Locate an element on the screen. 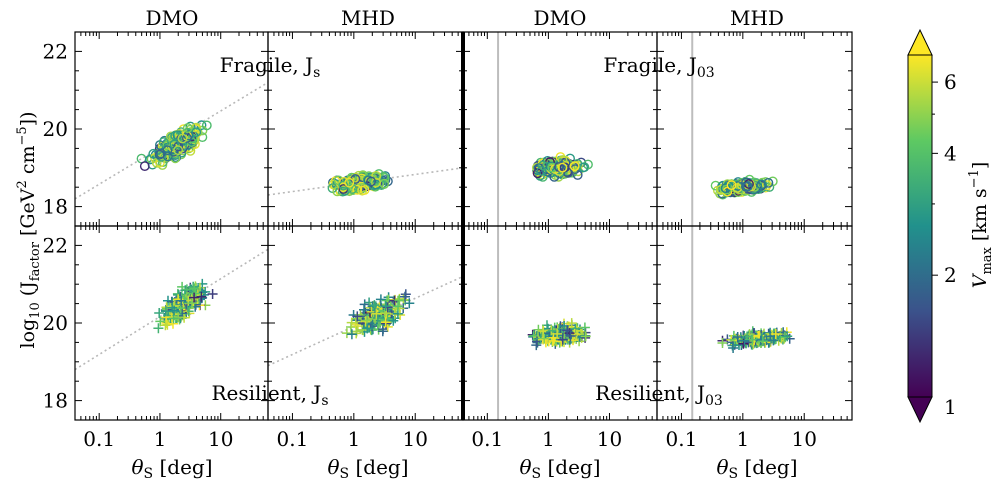  points-resilient-j03-dmo is located at coordinates (559, 334).